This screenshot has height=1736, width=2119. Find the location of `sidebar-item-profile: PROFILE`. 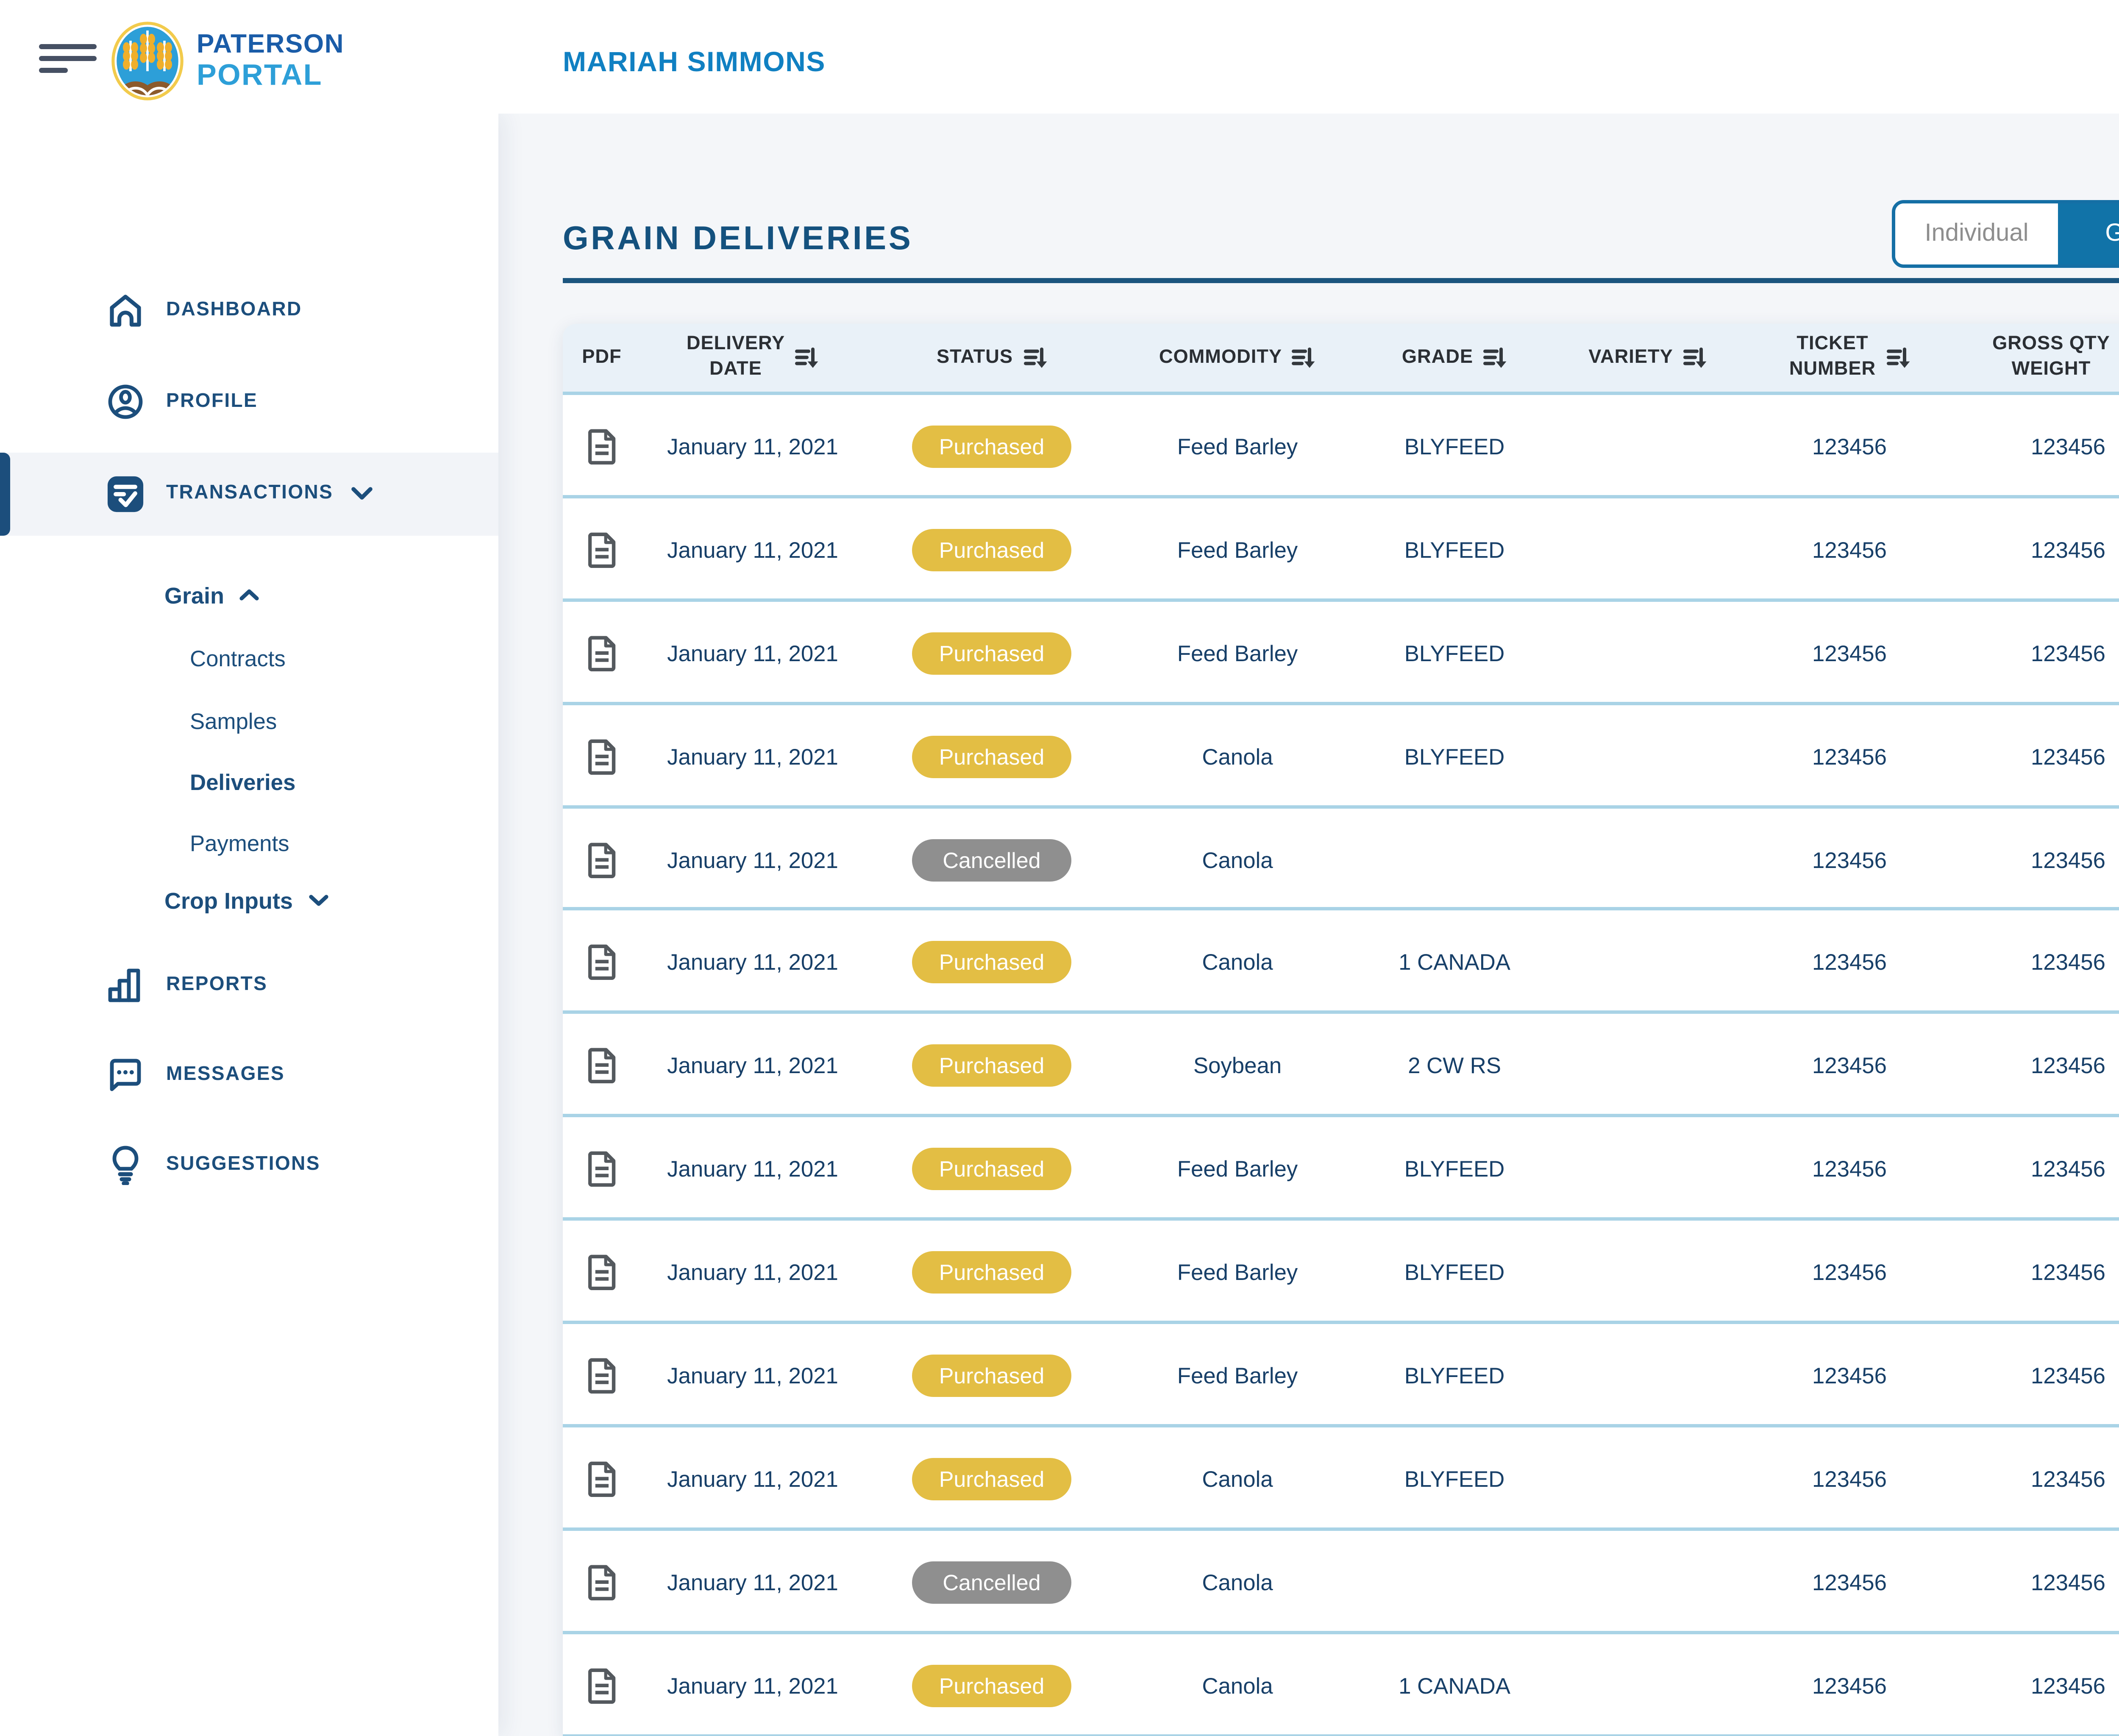

sidebar-item-profile: PROFILE is located at coordinates (249, 402).